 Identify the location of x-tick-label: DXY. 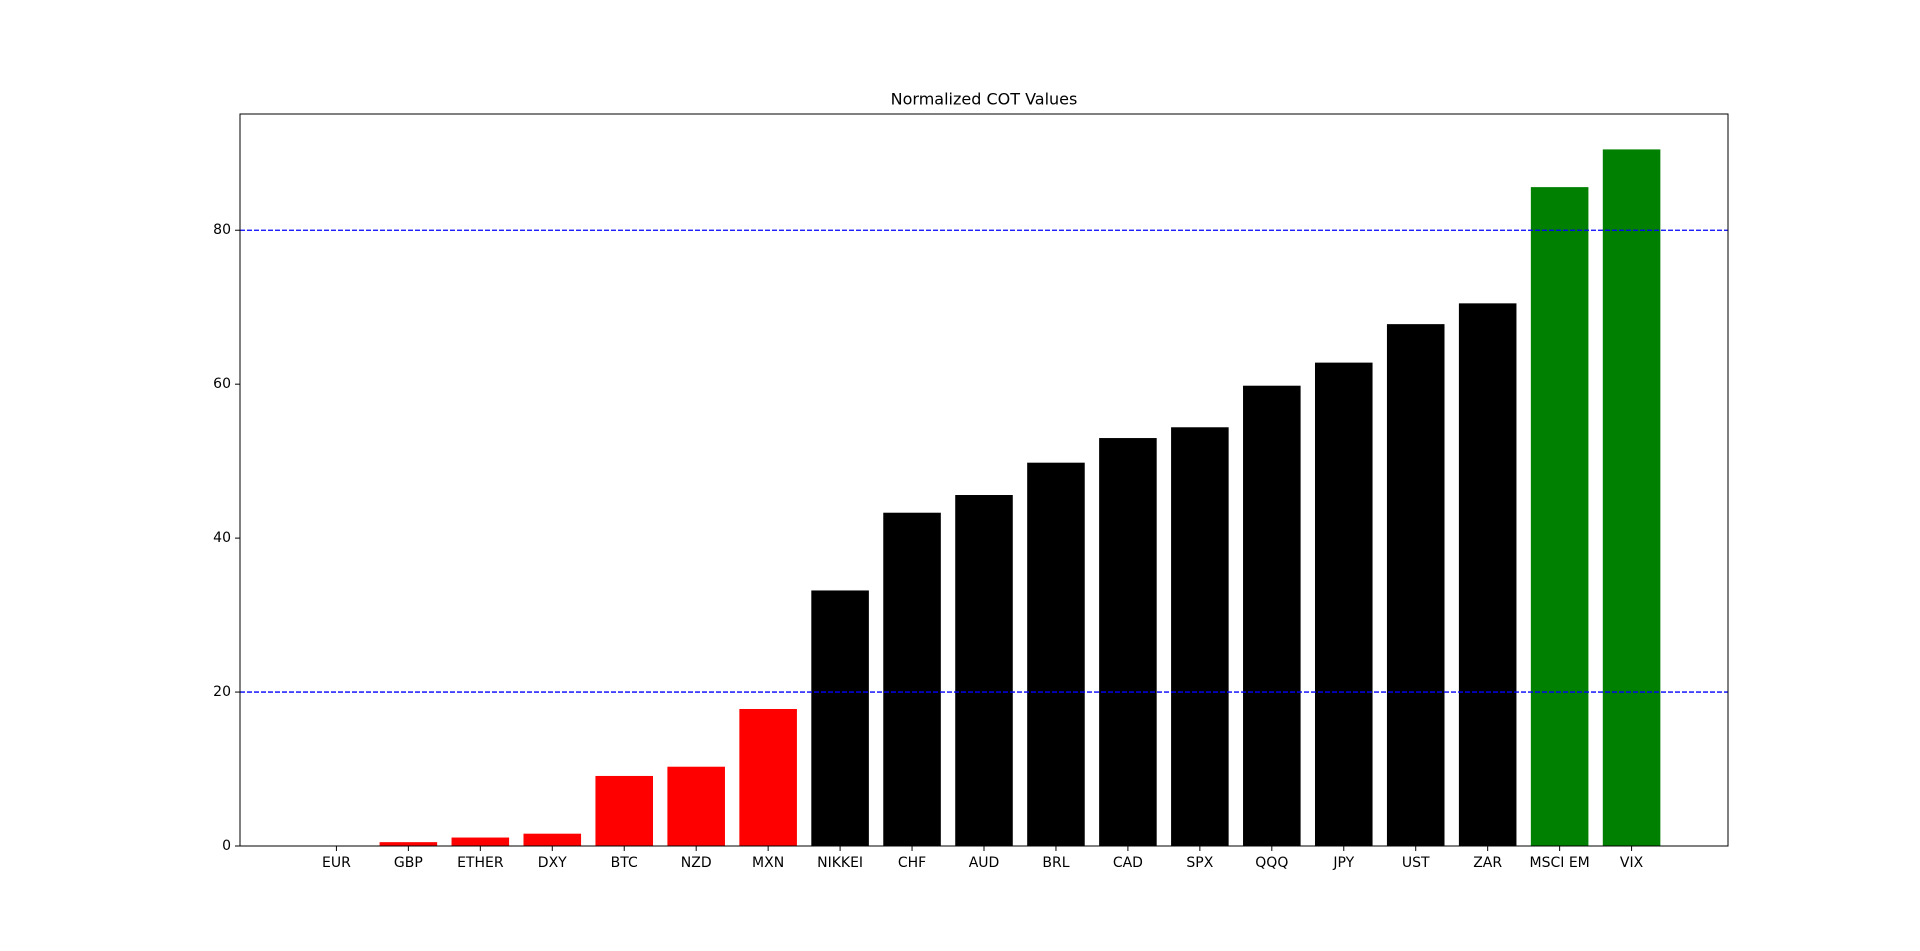
(552, 863).